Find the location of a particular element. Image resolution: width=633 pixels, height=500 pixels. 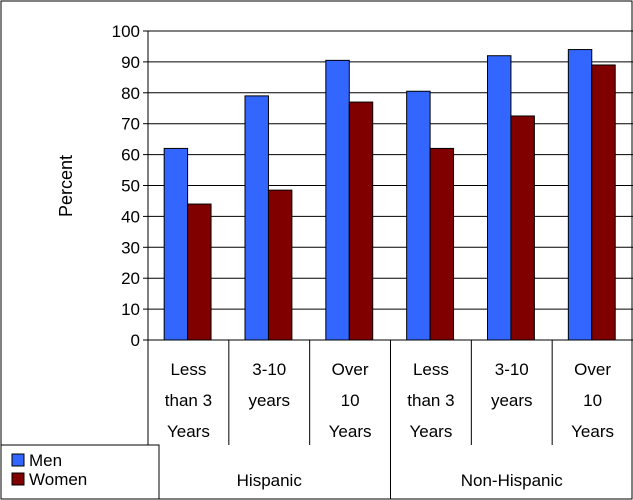

y-tick-label: 40 is located at coordinates (130, 216).